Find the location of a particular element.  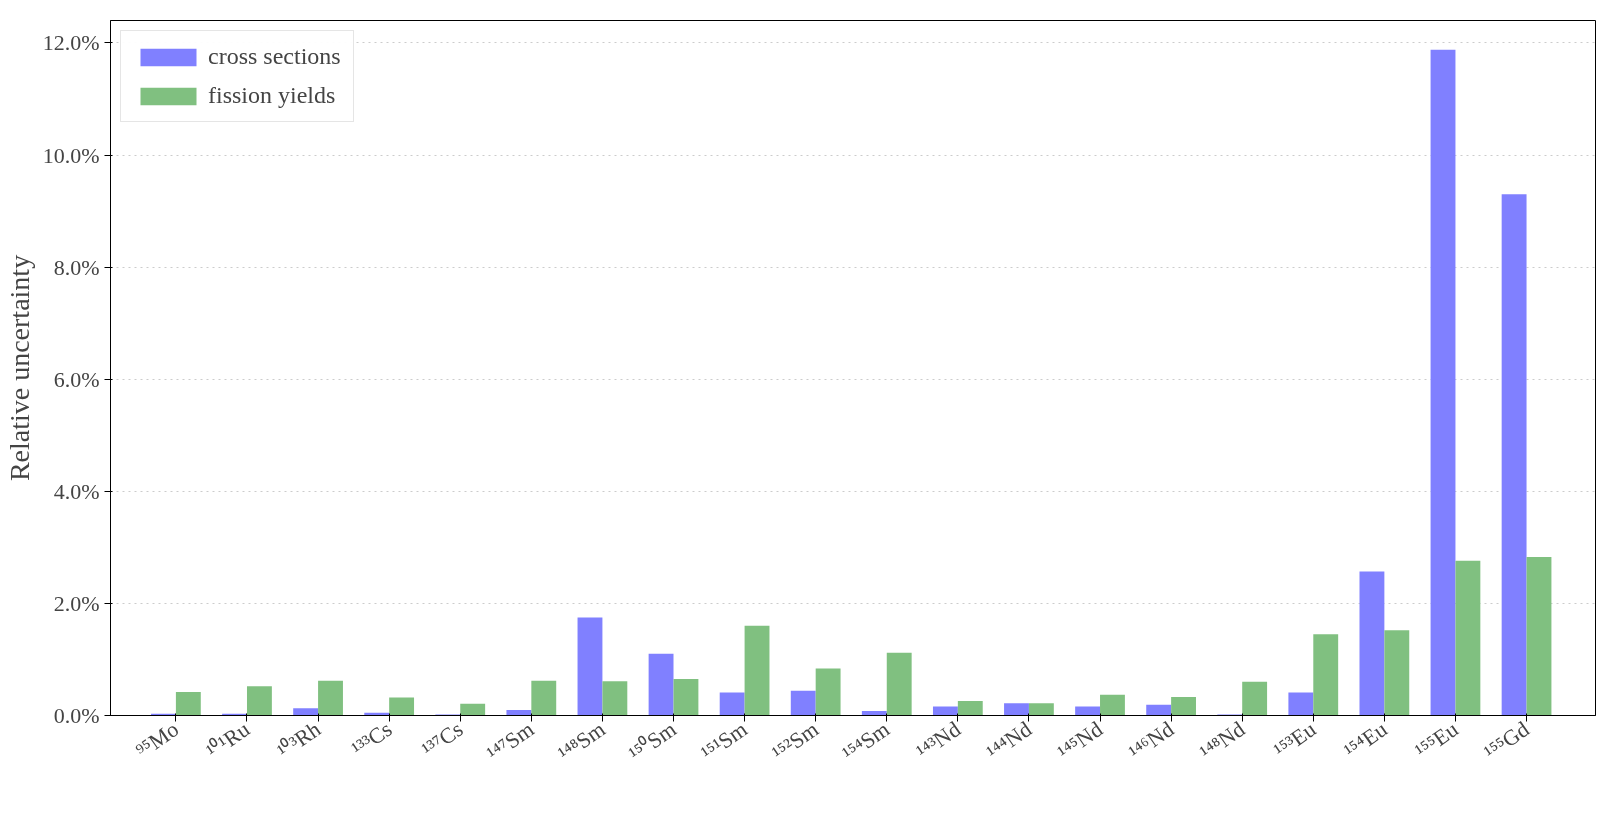

x-tick-label: ¹⁴⁵Nd is located at coordinates (1080, 740).